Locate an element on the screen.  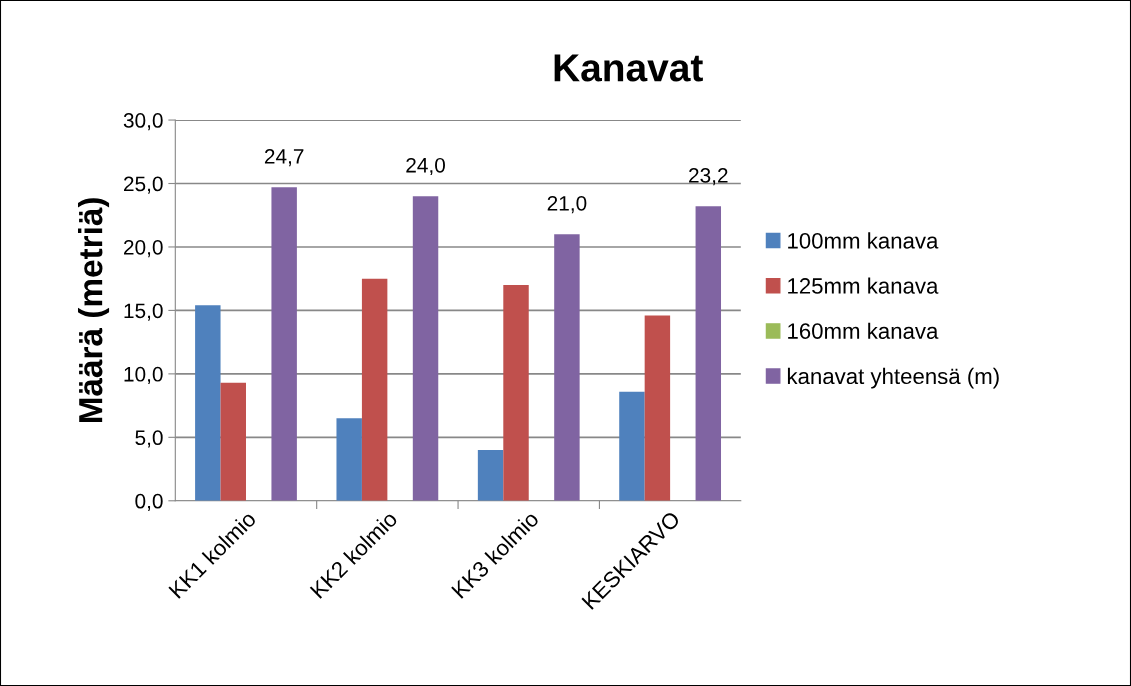
y-tick-label: 10,0 is located at coordinates (143, 375).